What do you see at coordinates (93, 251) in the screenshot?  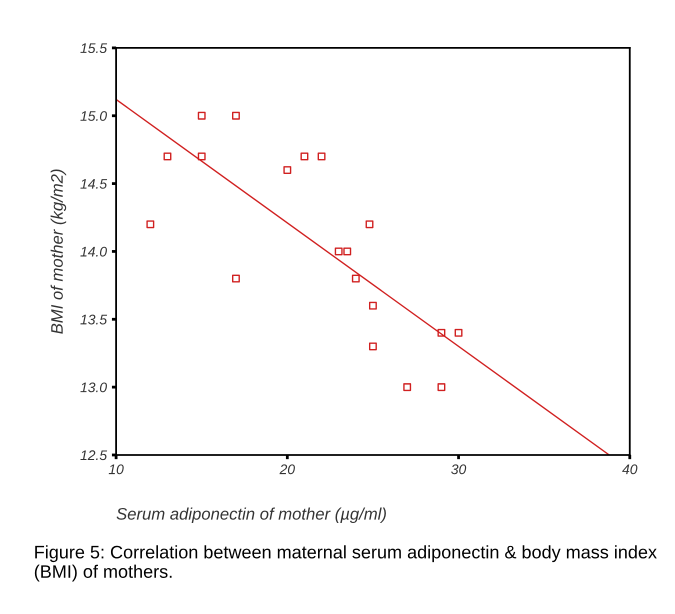 I see `y-tick-label: 14.0` at bounding box center [93, 251].